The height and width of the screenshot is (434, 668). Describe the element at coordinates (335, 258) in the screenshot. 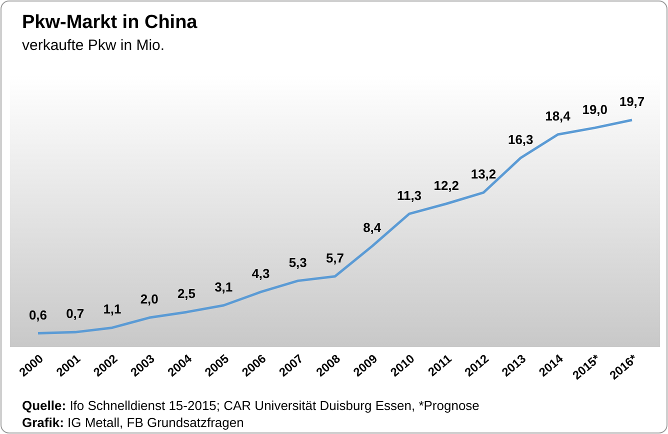

I see `data-label: 5,7` at that location.